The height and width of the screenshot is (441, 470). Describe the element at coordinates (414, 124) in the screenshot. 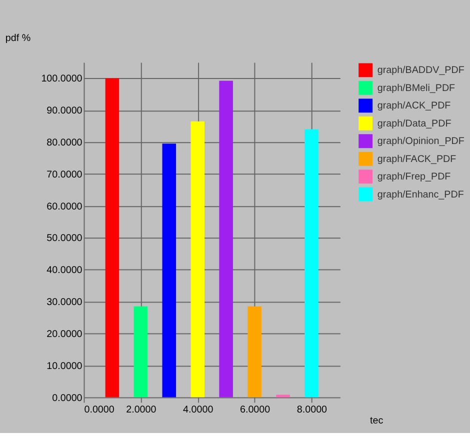

I see `legend-label: graph/Data_PDF` at that location.